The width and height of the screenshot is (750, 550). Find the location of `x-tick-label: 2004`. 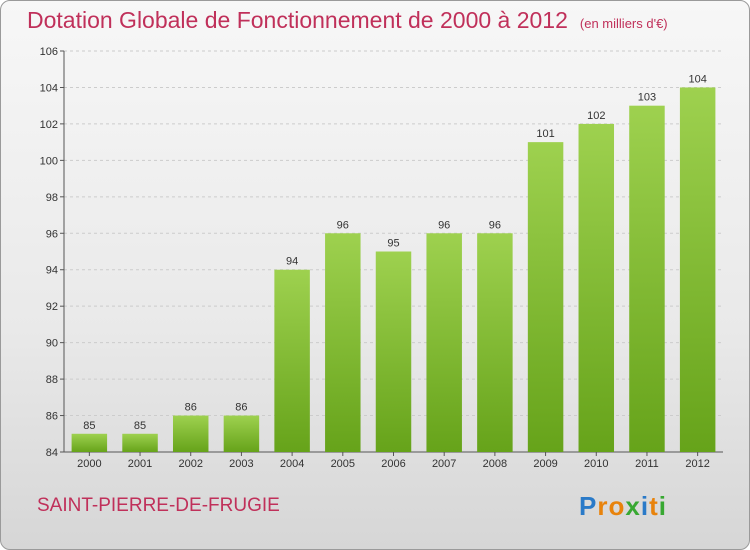

x-tick-label: 2004 is located at coordinates (292, 464).